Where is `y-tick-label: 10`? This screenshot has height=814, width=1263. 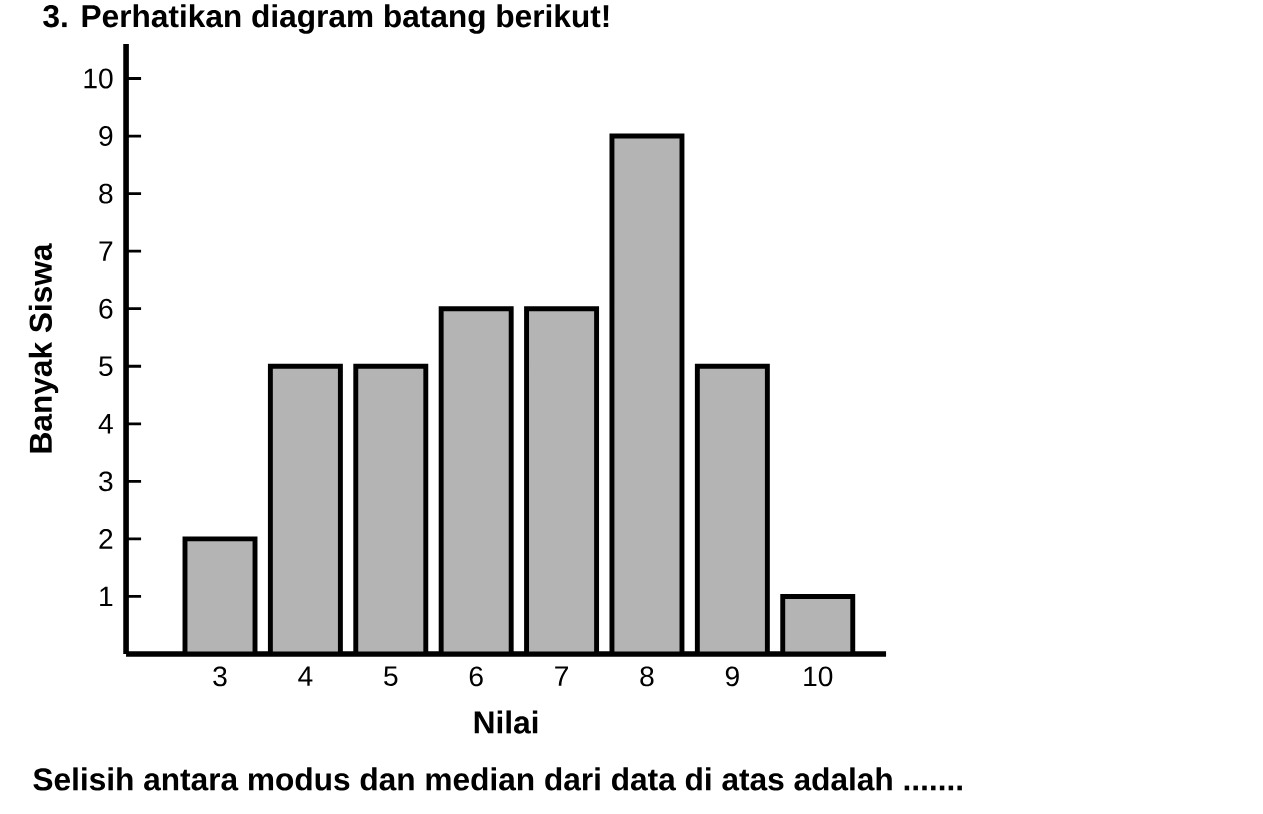 y-tick-label: 10 is located at coordinates (98, 78).